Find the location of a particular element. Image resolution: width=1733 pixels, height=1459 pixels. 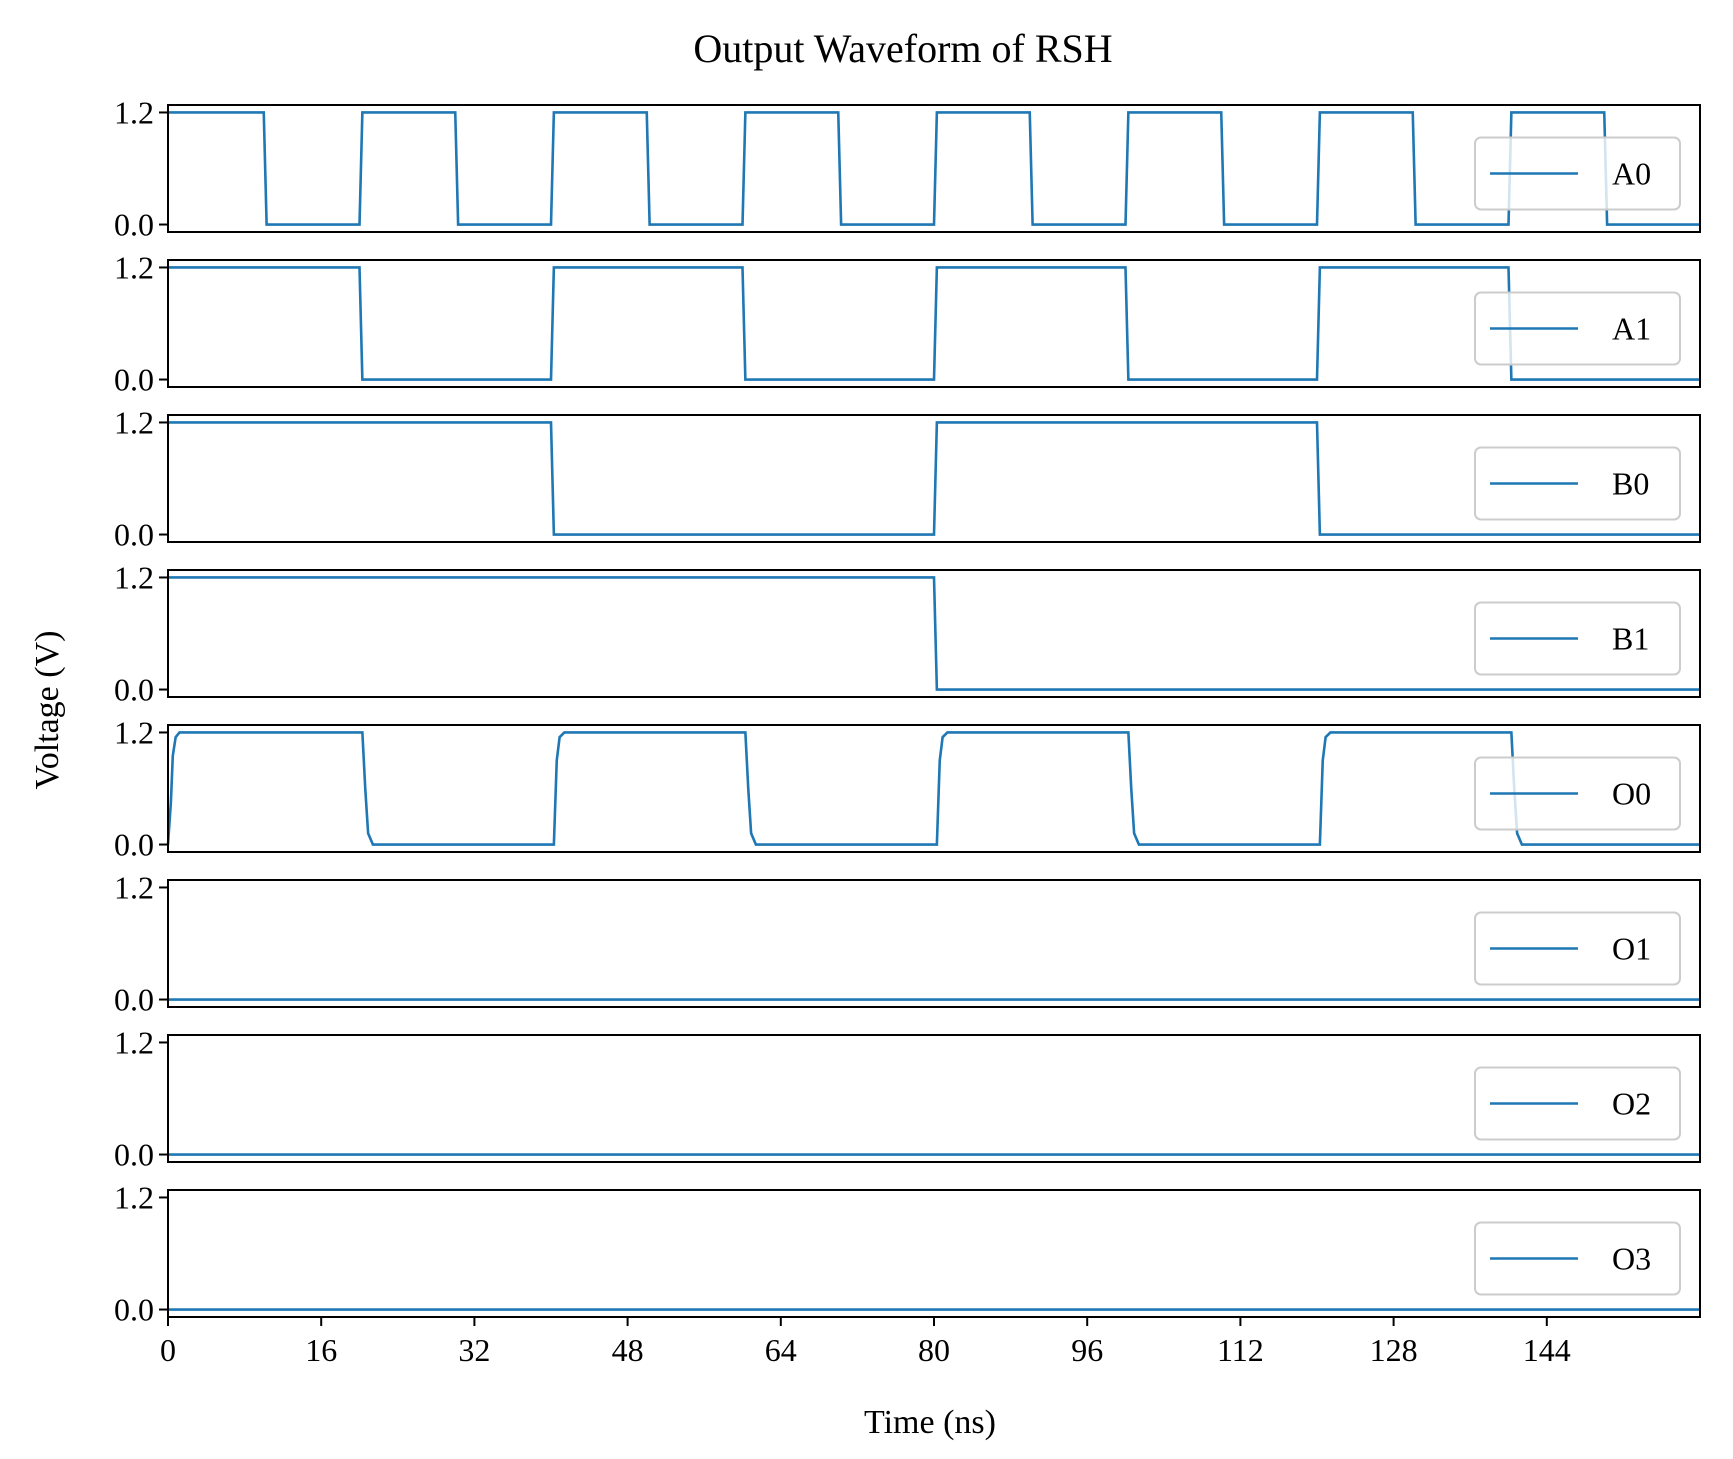

legend: O0 is located at coordinates (1577, 793).